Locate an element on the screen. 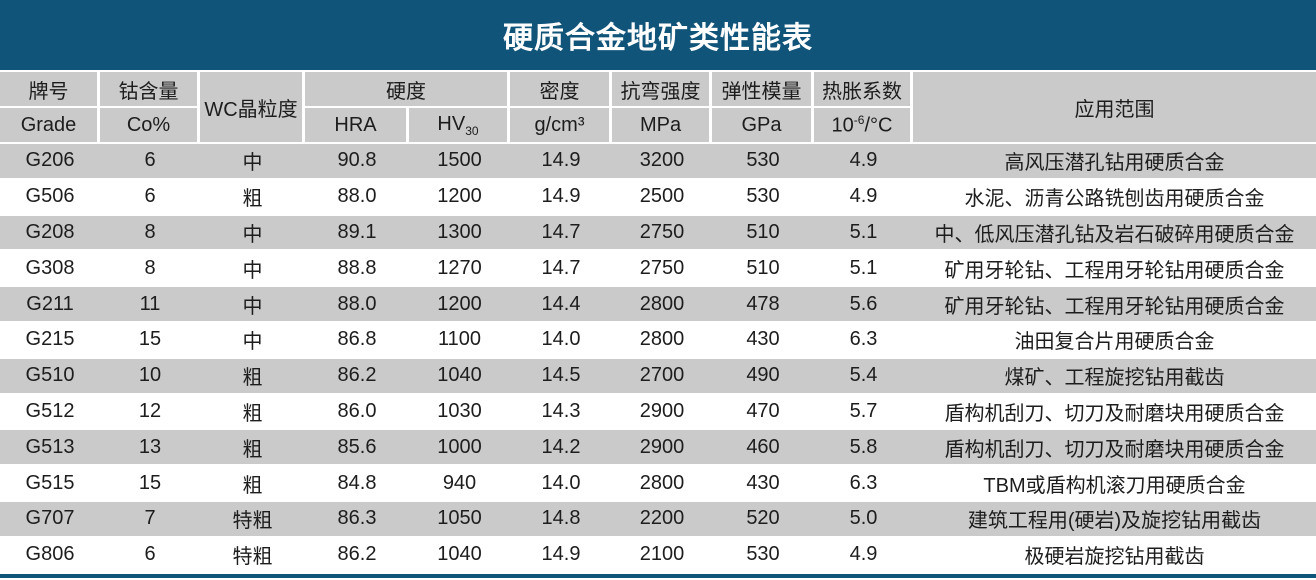 The width and height of the screenshot is (1316, 580). cell-hv: 1270 is located at coordinates (459, 269).